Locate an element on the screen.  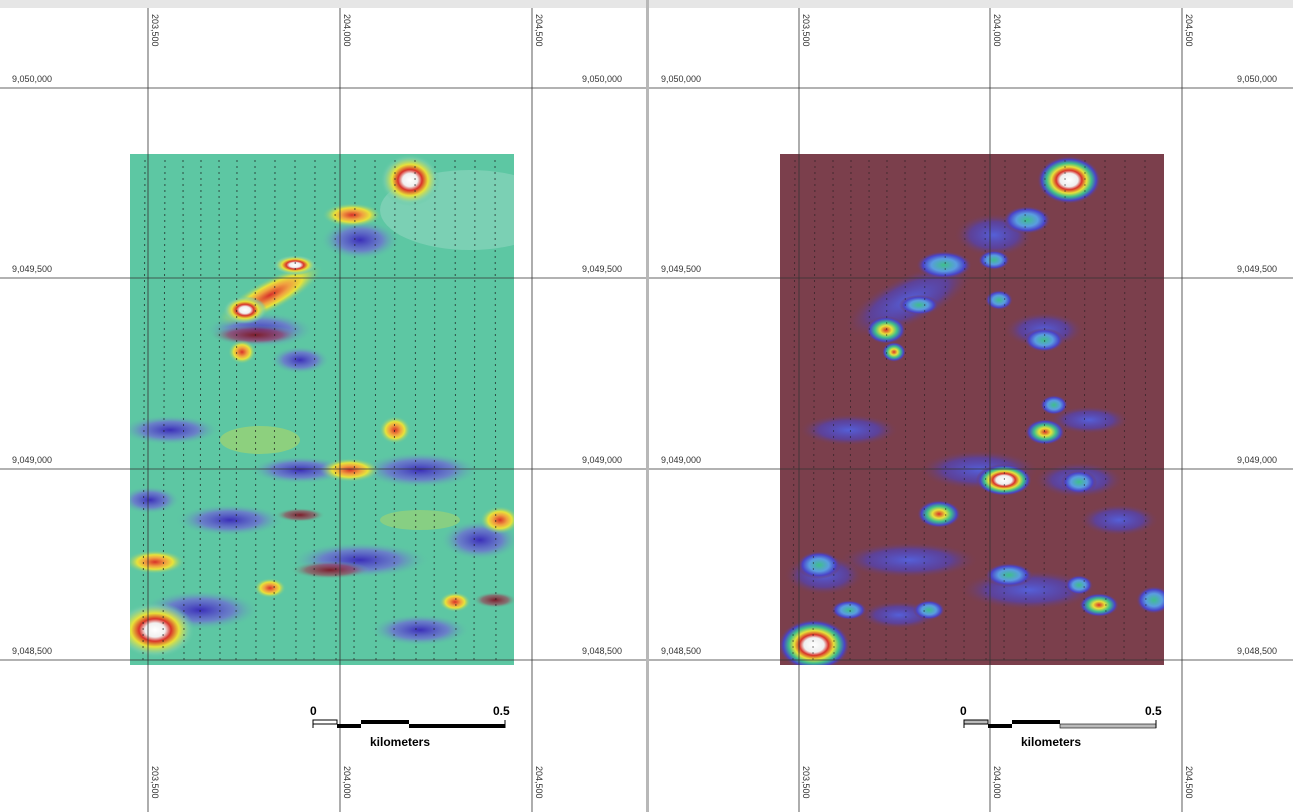
scale-bar-left: 0 0.5 kilometers is located at coordinates (410, 726).